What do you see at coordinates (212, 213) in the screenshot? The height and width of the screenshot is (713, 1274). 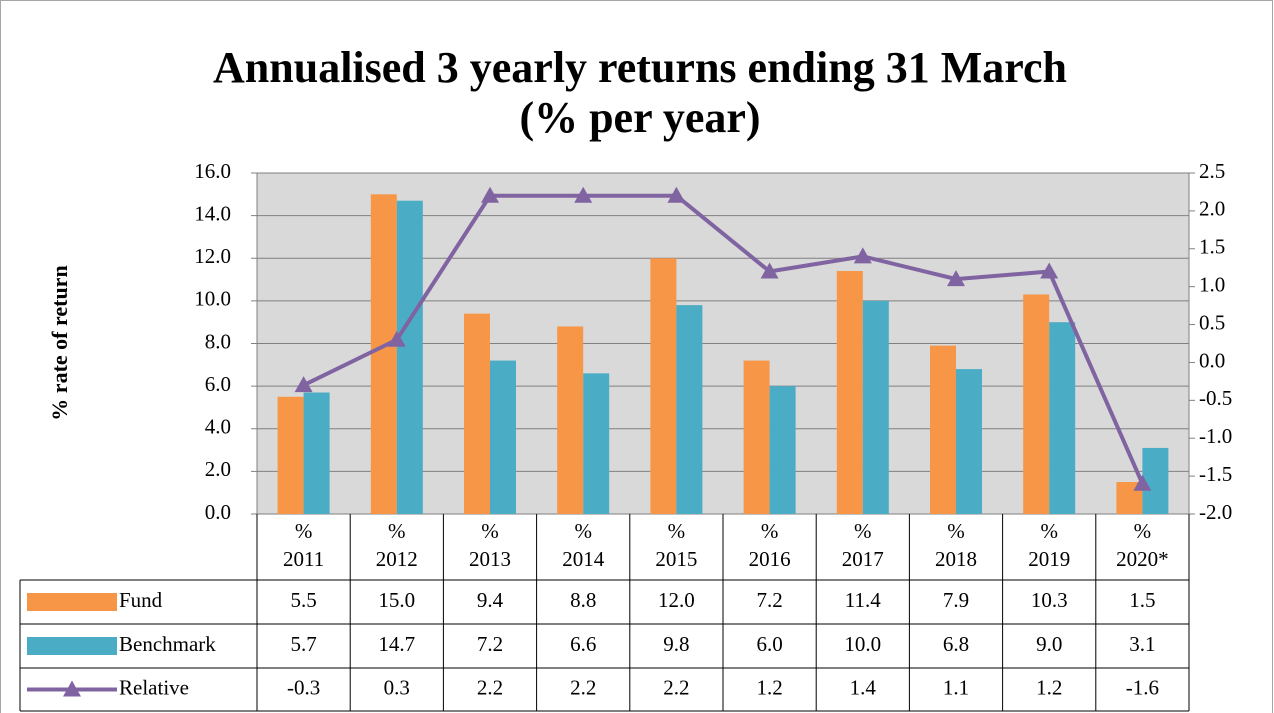 I see `y-tick-label: 14.0` at bounding box center [212, 213].